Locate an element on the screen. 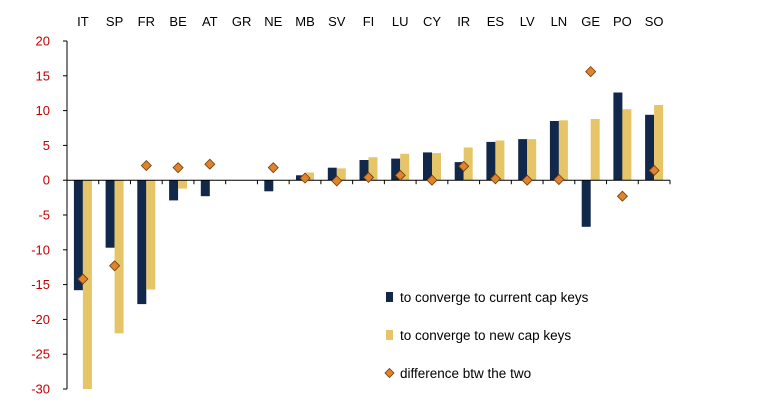 The width and height of the screenshot is (777, 415). bar-new-BE is located at coordinates (183, 184).